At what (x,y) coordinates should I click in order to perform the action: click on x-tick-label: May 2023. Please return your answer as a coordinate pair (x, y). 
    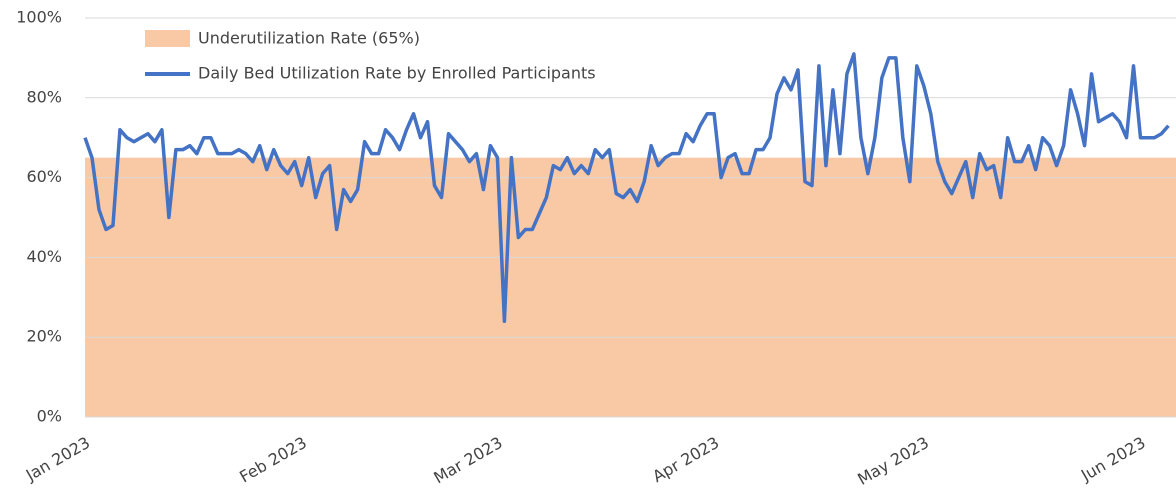
    Looking at the image, I should click on (893, 461).